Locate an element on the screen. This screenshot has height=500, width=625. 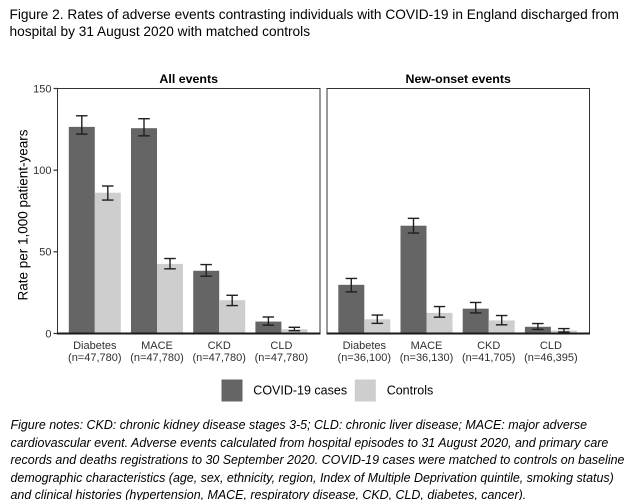
svg-text: 150 is located at coordinates (42, 89).